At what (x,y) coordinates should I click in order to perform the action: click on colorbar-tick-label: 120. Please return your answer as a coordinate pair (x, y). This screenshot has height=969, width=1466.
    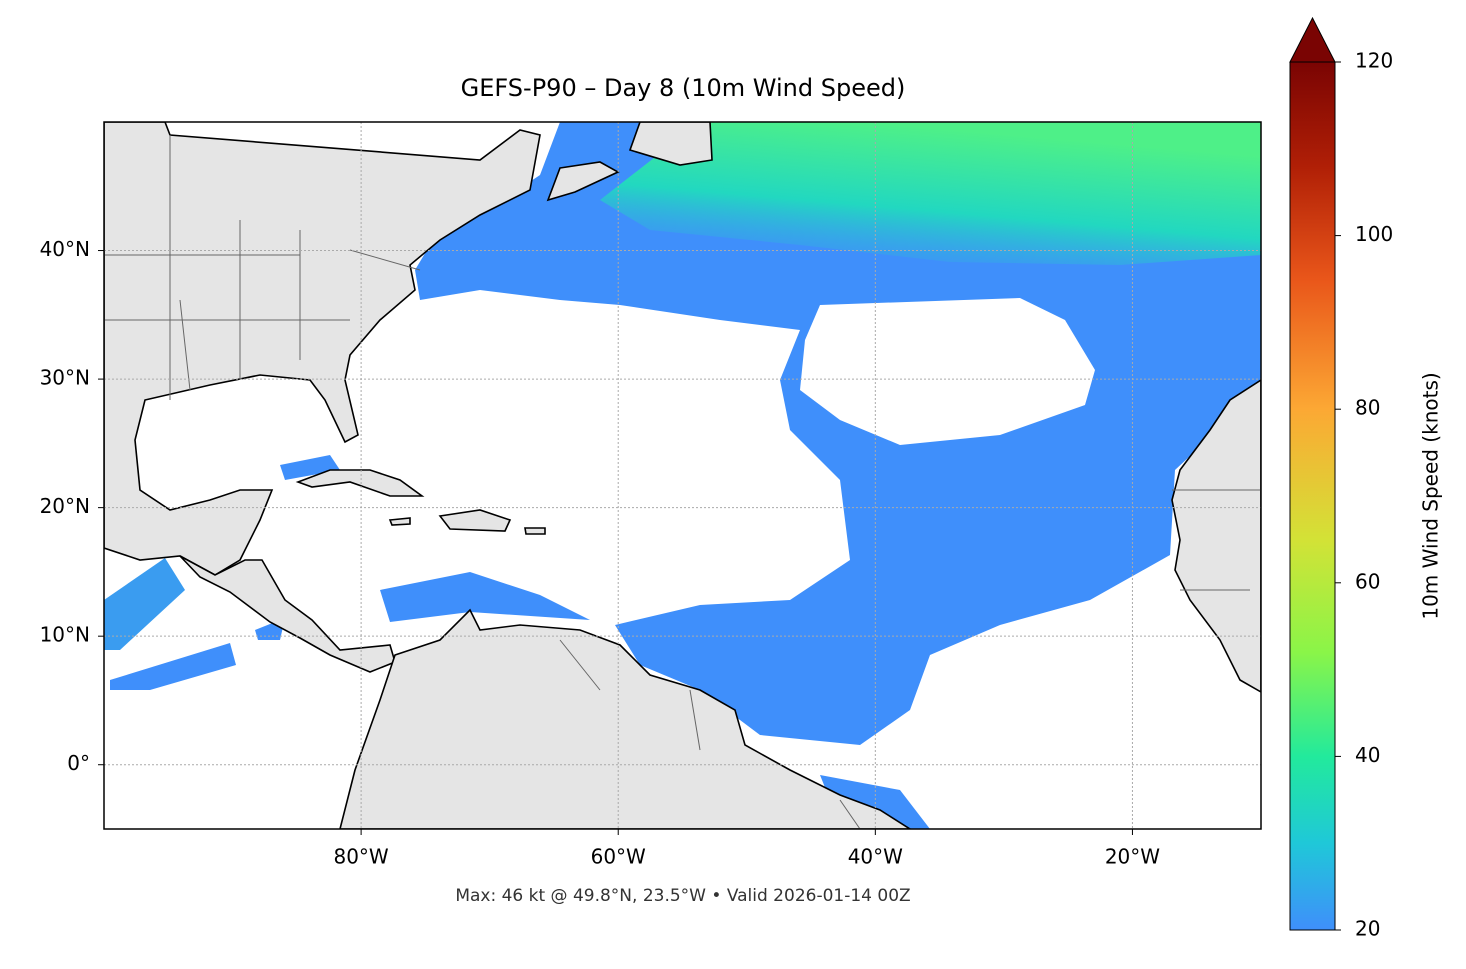
    Looking at the image, I should click on (1374, 61).